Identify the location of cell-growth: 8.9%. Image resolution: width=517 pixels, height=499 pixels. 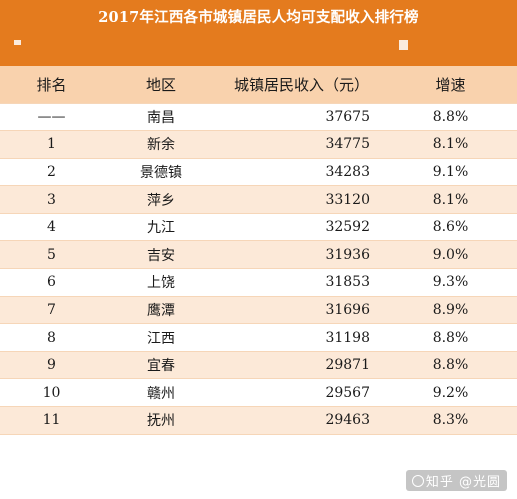
(450, 310).